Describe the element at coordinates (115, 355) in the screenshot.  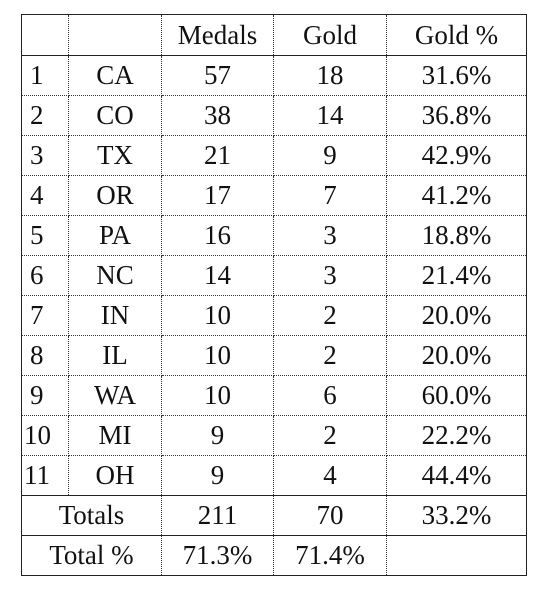
I see `state-cell: IL` at that location.